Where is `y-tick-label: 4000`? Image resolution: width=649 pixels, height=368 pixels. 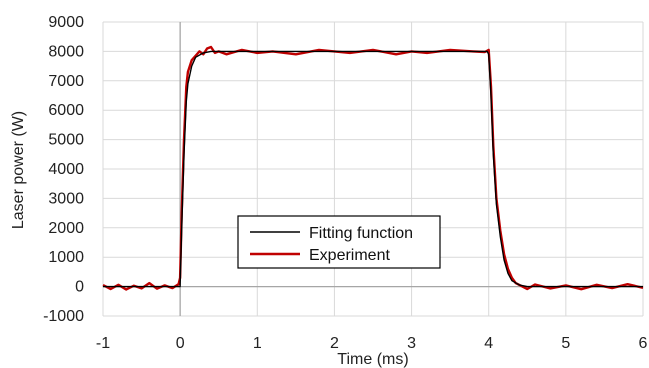 y-tick-label: 4000 is located at coordinates (66, 169).